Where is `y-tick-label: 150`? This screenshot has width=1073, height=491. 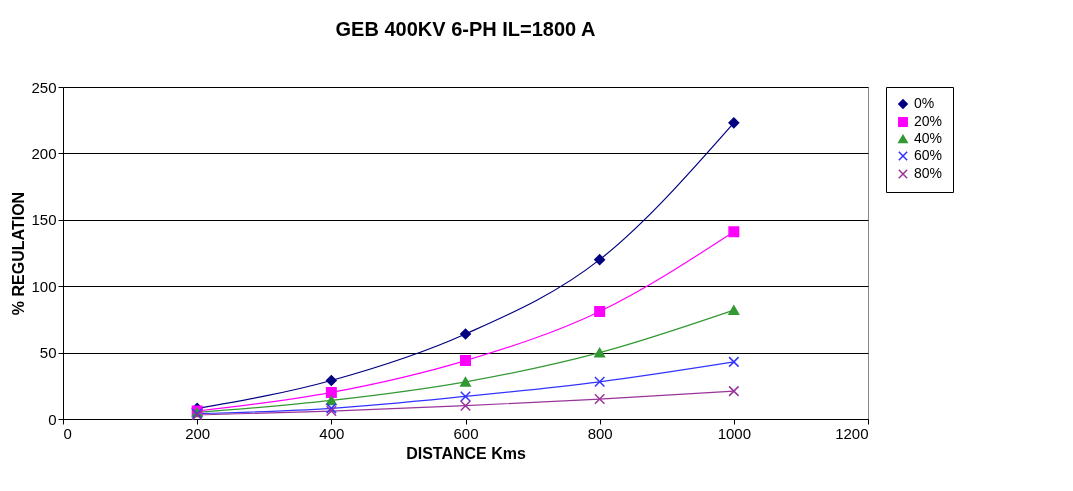
y-tick-label: 150 is located at coordinates (44, 220).